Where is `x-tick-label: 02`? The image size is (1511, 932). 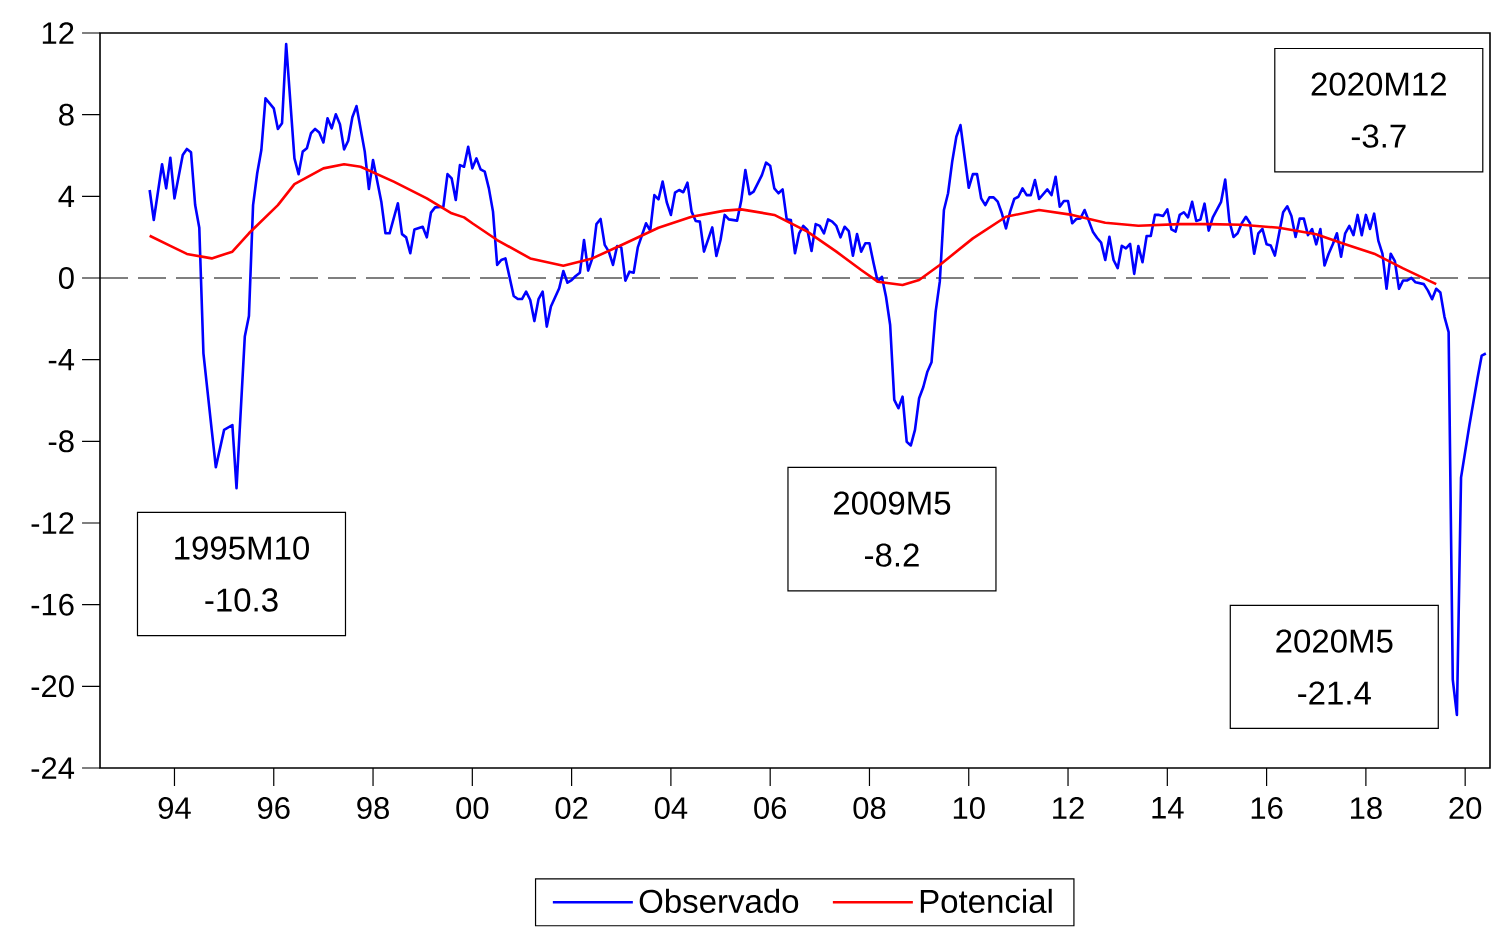 x-tick-label: 02 is located at coordinates (571, 808).